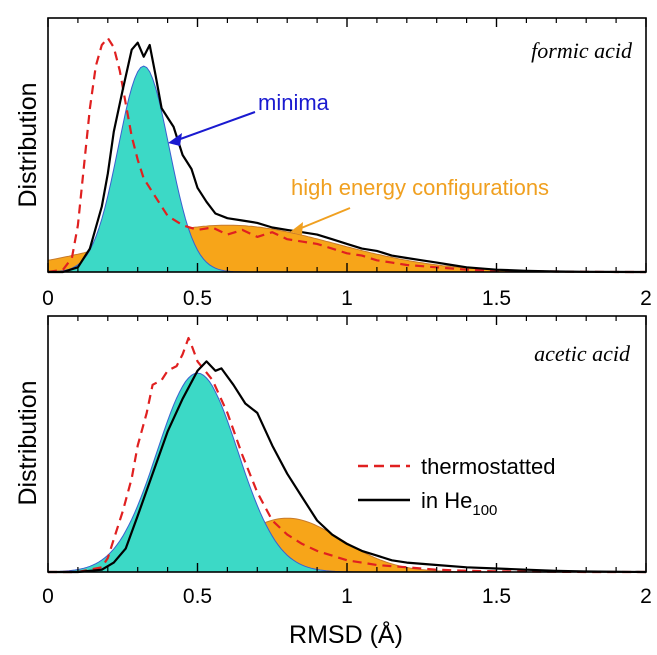 The height and width of the screenshot is (655, 657). I want to click on minima-arrow-icon, so click(213, 127).